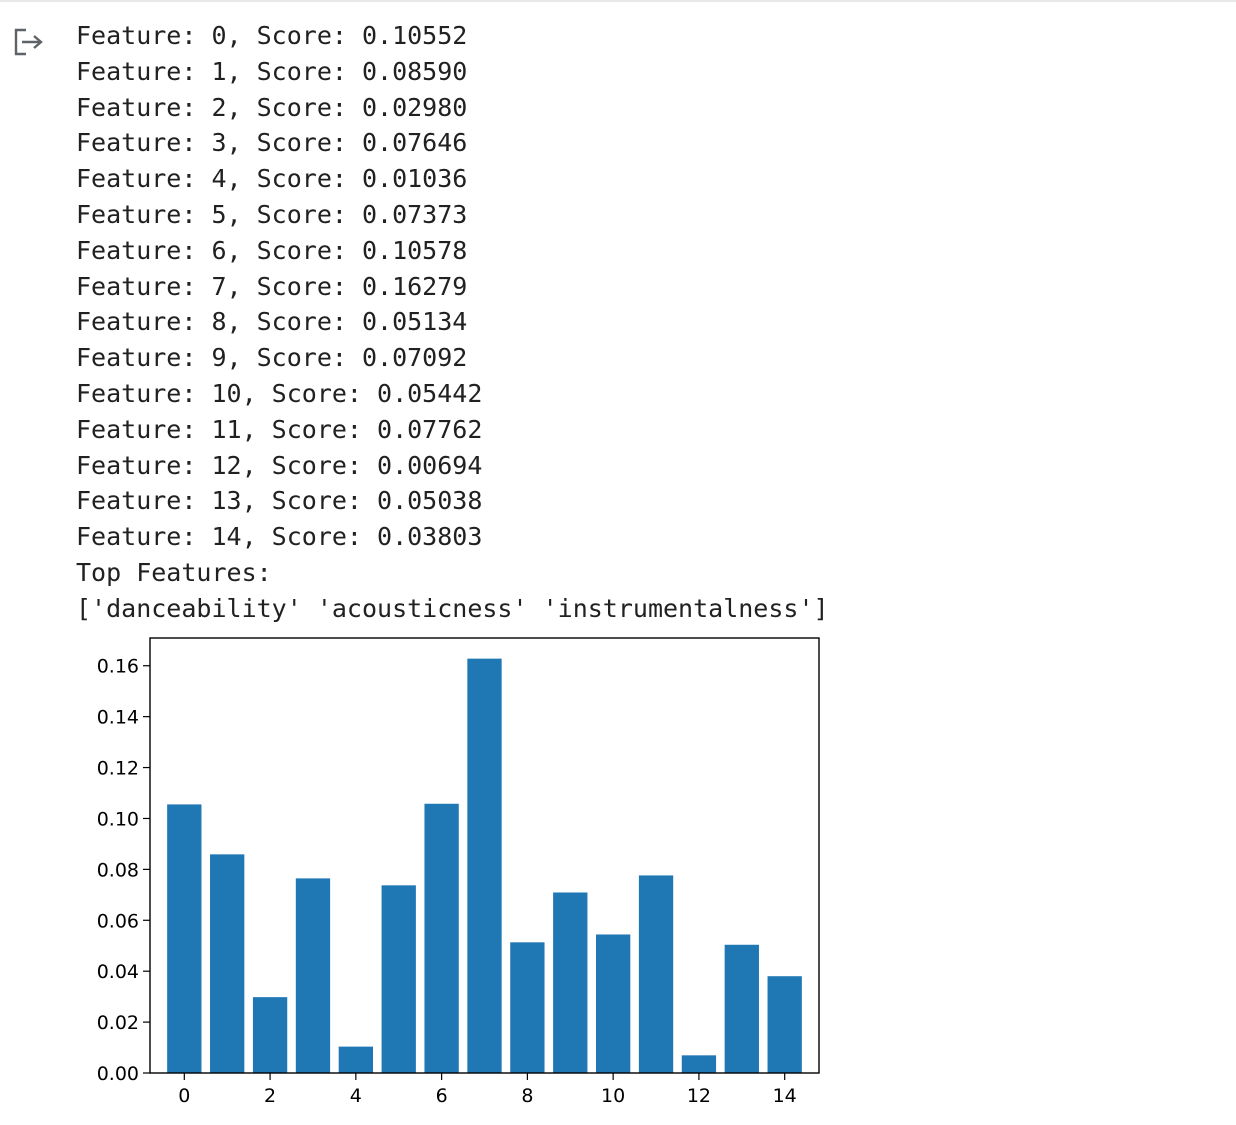 This screenshot has width=1236, height=1125. I want to click on output-line: Feature: 8, Score: 0.05134, so click(272, 322).